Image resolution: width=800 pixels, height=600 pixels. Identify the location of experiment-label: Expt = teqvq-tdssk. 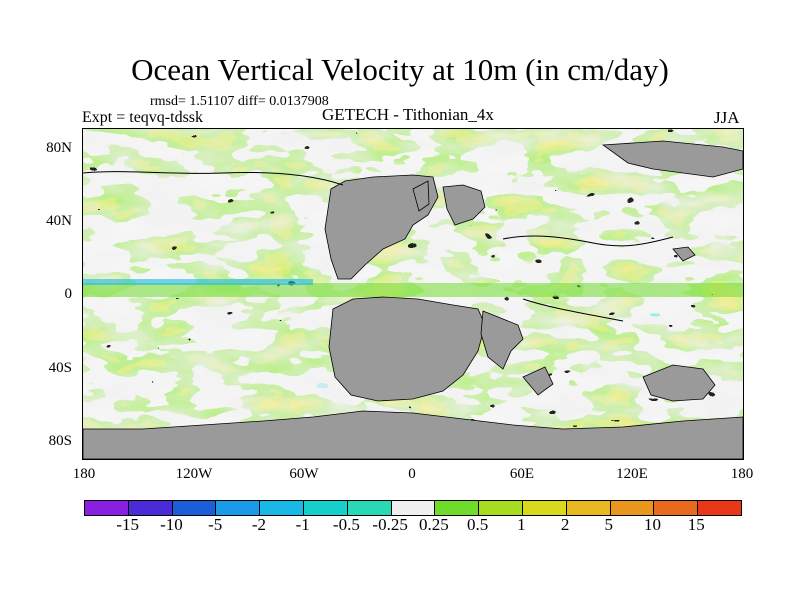
(143, 117).